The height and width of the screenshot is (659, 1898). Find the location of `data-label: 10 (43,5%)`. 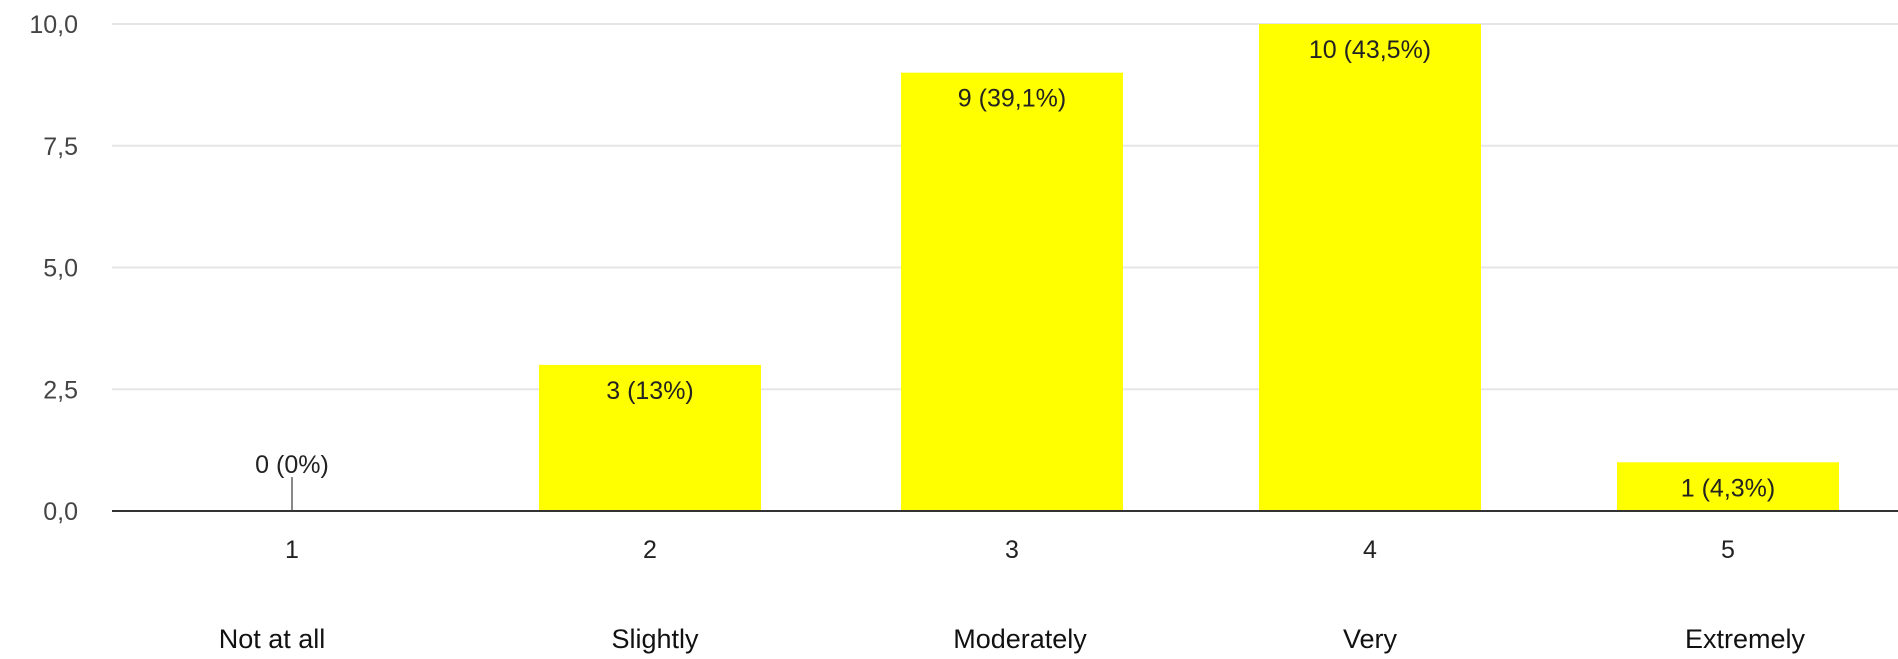

data-label: 10 (43,5%) is located at coordinates (1370, 50).